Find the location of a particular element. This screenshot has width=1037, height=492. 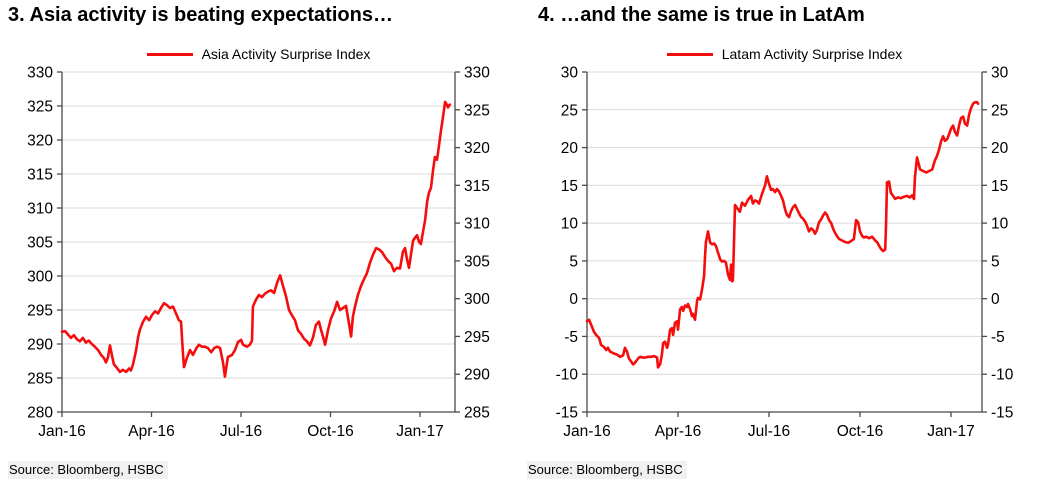

y-right-tick-label: 330 is located at coordinates (477, 73).